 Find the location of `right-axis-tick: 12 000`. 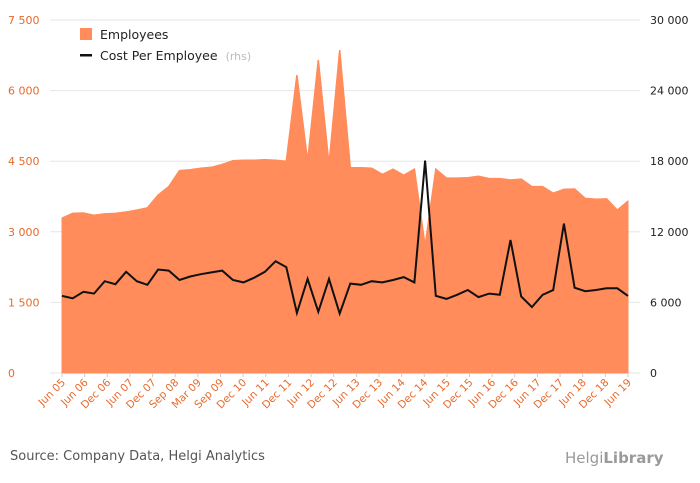

right-axis-tick: 12 000 is located at coordinates (669, 232).